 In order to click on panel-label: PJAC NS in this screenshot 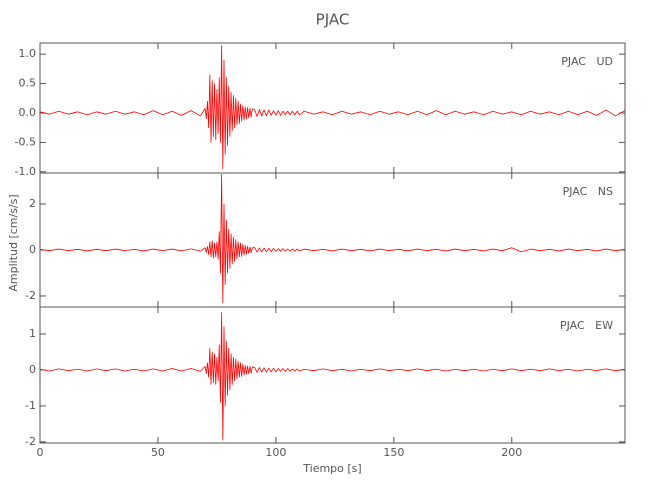, I will do `click(588, 191)`.